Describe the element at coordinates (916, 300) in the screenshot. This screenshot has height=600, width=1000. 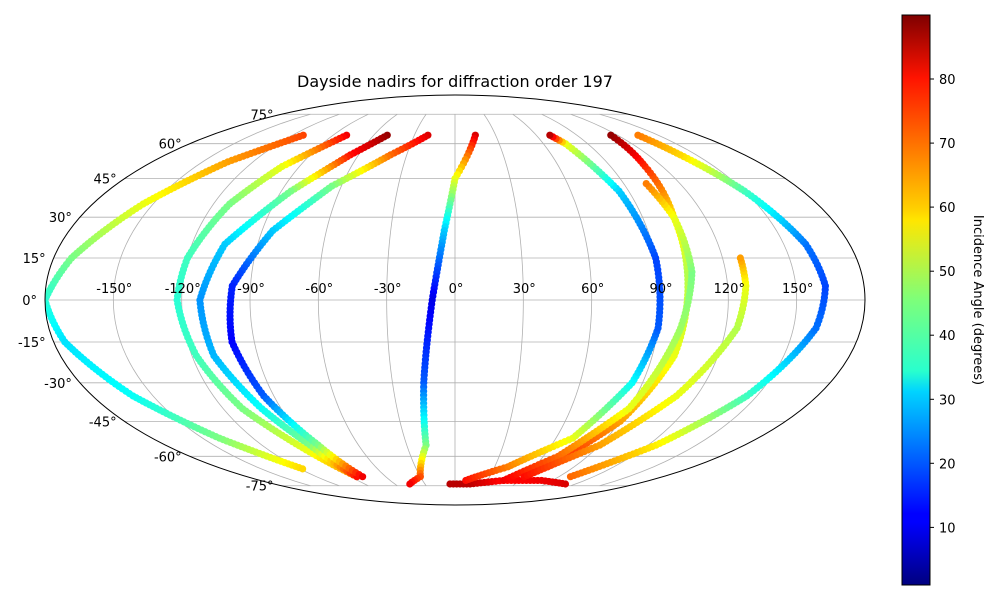
I see `colorbar-gradient` at that location.